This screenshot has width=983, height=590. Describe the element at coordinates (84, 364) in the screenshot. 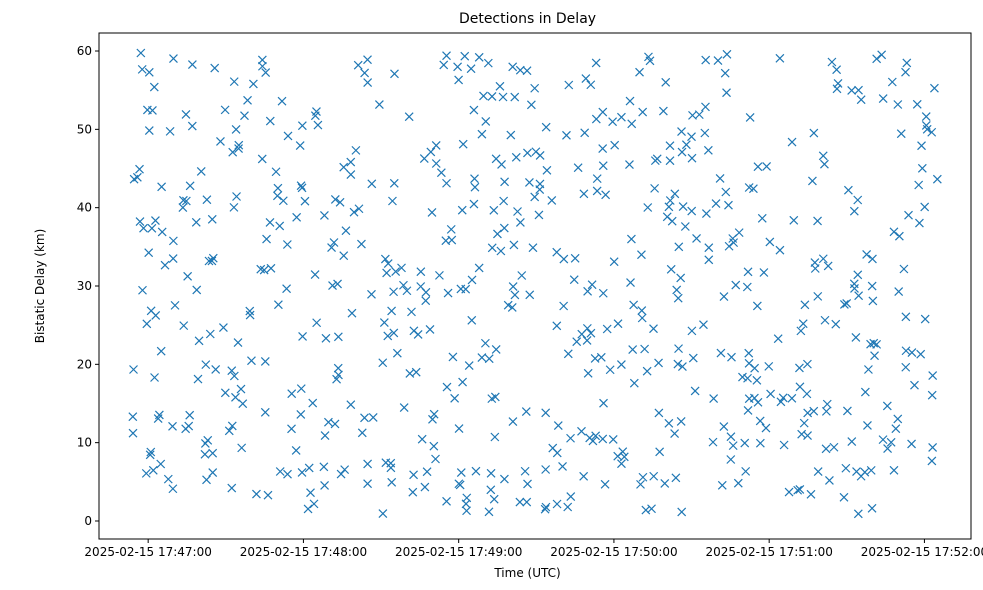

I see `y-tick-label: 20` at that location.